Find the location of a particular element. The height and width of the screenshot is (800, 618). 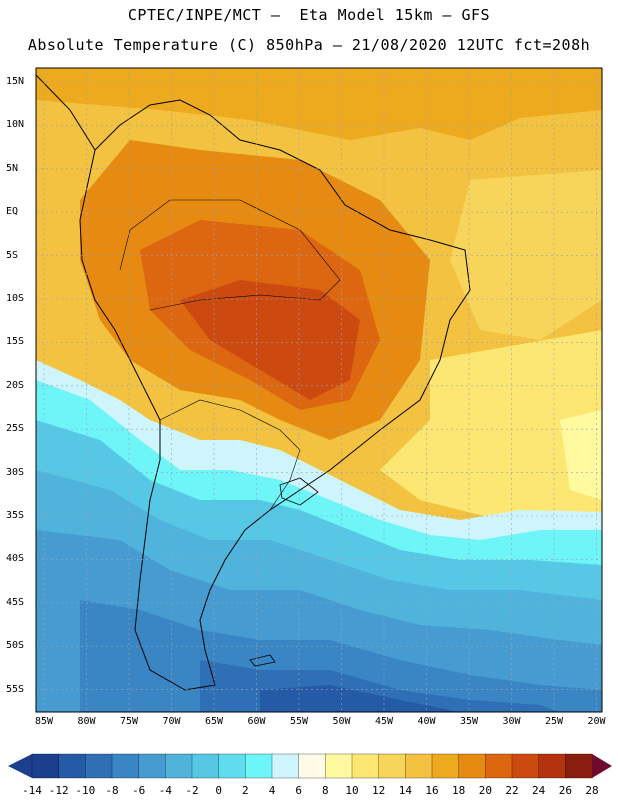

falkland-islands-outline is located at coordinates (262, 660).